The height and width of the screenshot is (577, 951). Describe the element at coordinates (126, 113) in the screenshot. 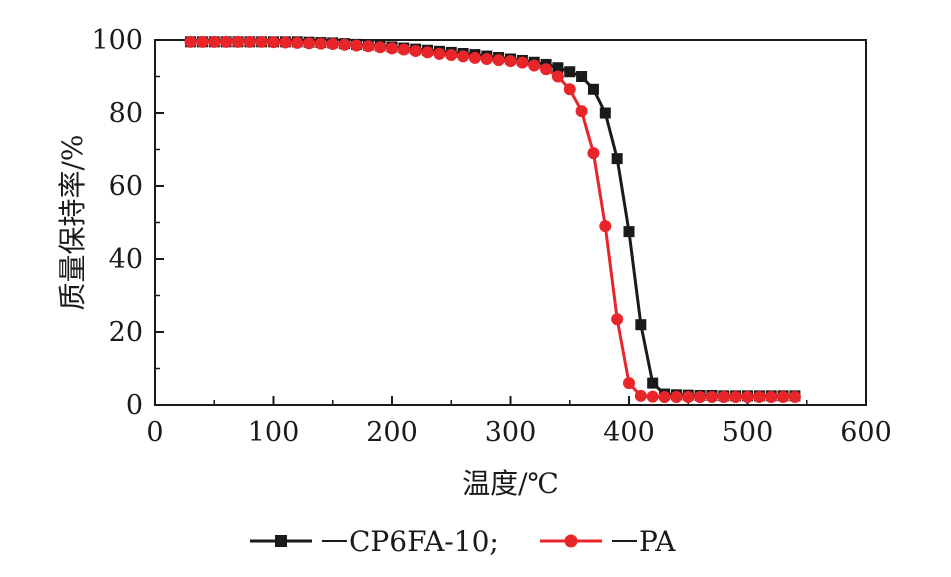

I see `y-tick-label: 80` at that location.